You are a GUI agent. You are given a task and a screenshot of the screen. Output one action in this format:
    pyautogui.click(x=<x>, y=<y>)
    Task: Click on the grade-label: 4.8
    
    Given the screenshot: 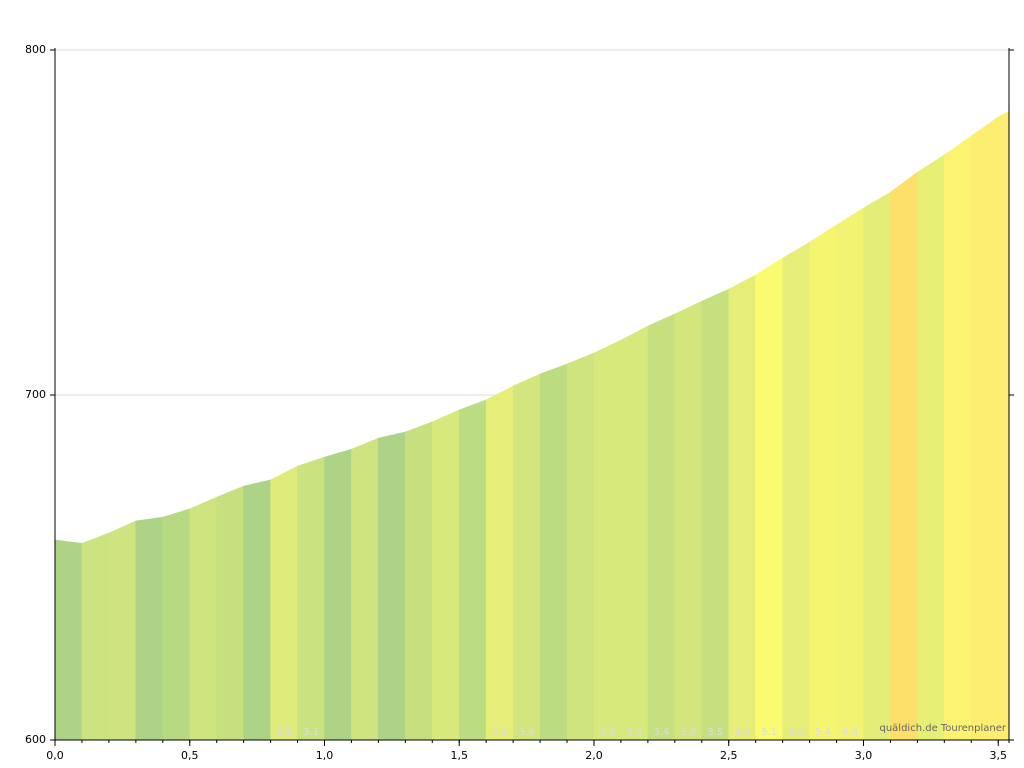 What is the action you would take?
    pyautogui.click(x=850, y=732)
    